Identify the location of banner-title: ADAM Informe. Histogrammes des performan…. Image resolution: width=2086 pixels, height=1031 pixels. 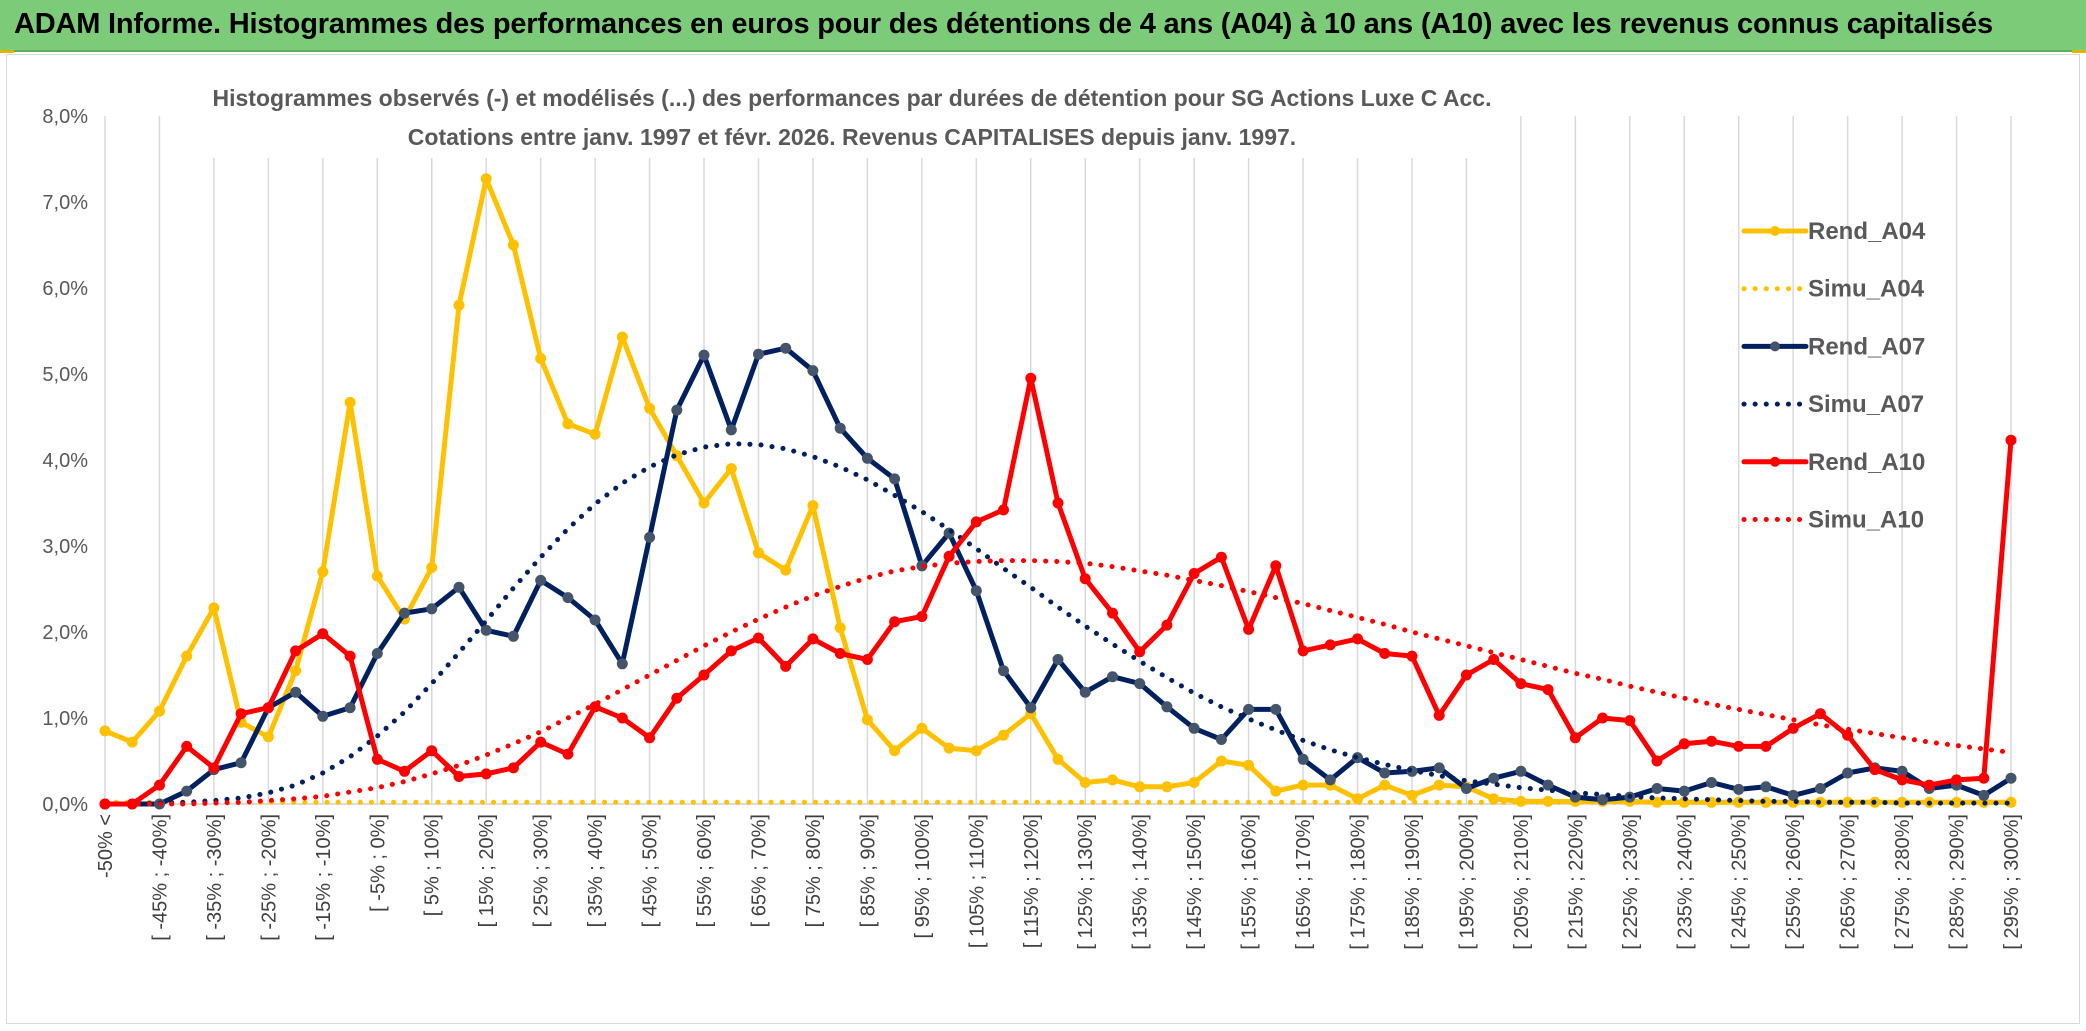
(1003, 24).